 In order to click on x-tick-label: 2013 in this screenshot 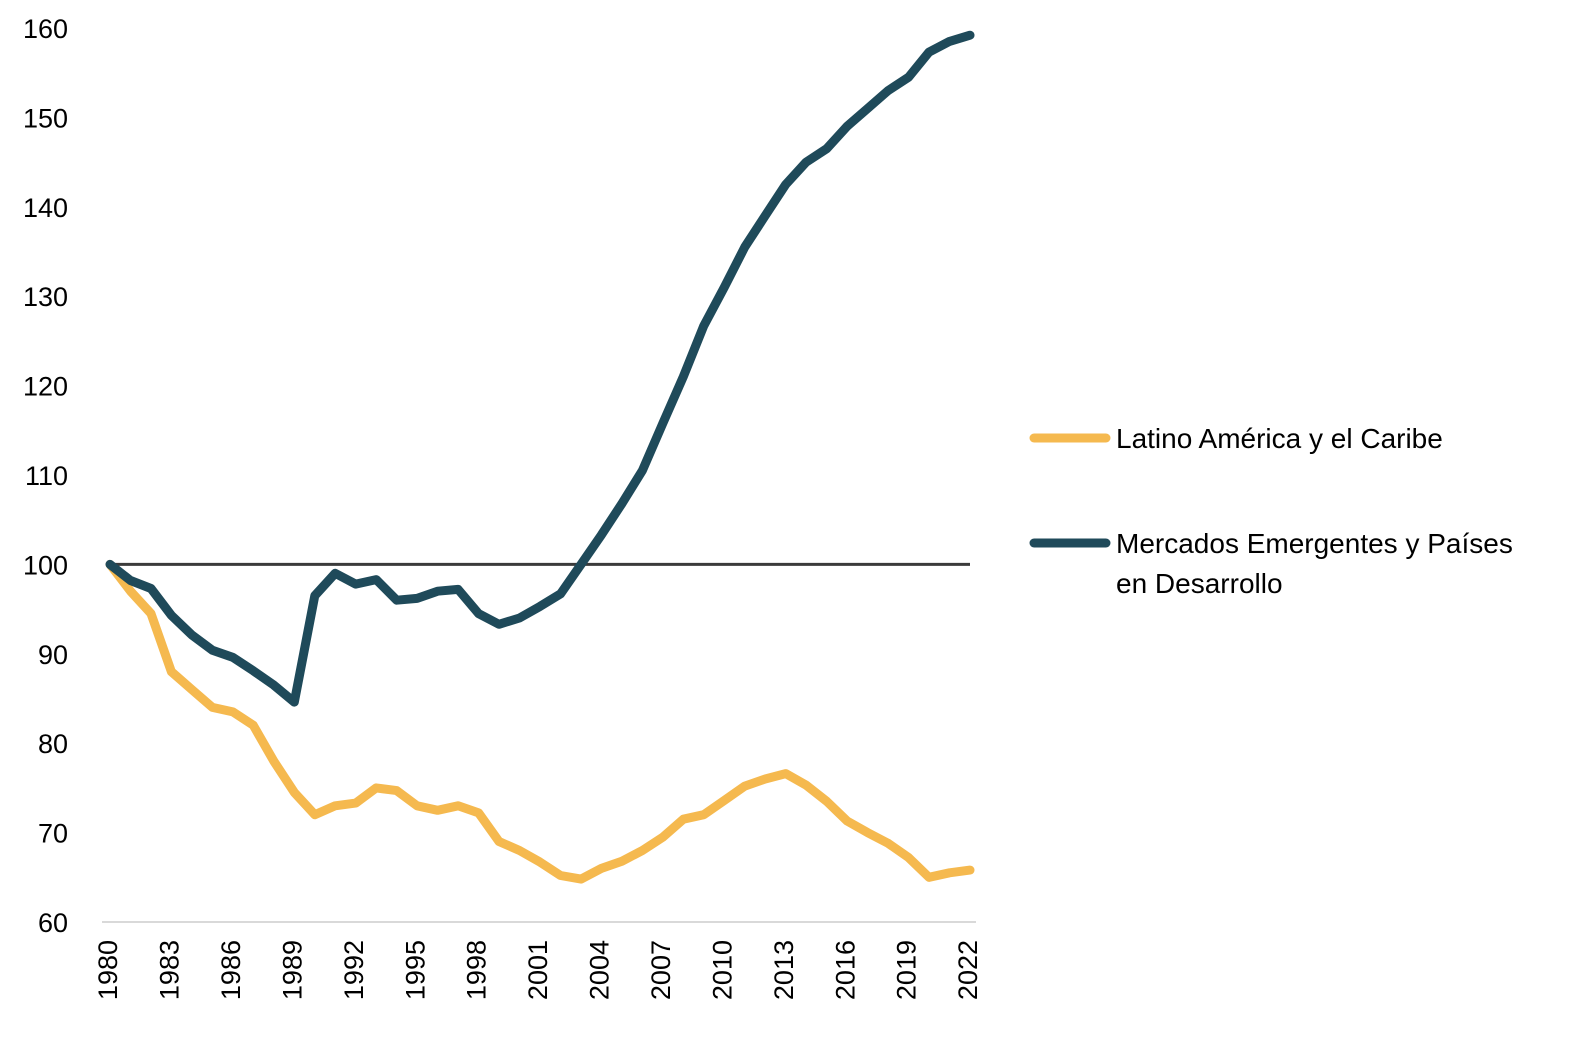, I will do `click(784, 970)`.